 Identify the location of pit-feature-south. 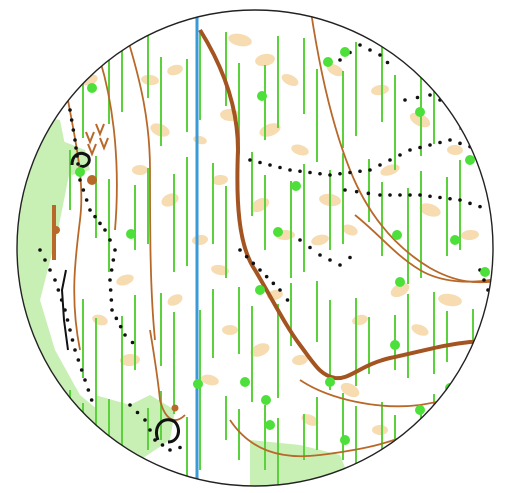
(167, 431).